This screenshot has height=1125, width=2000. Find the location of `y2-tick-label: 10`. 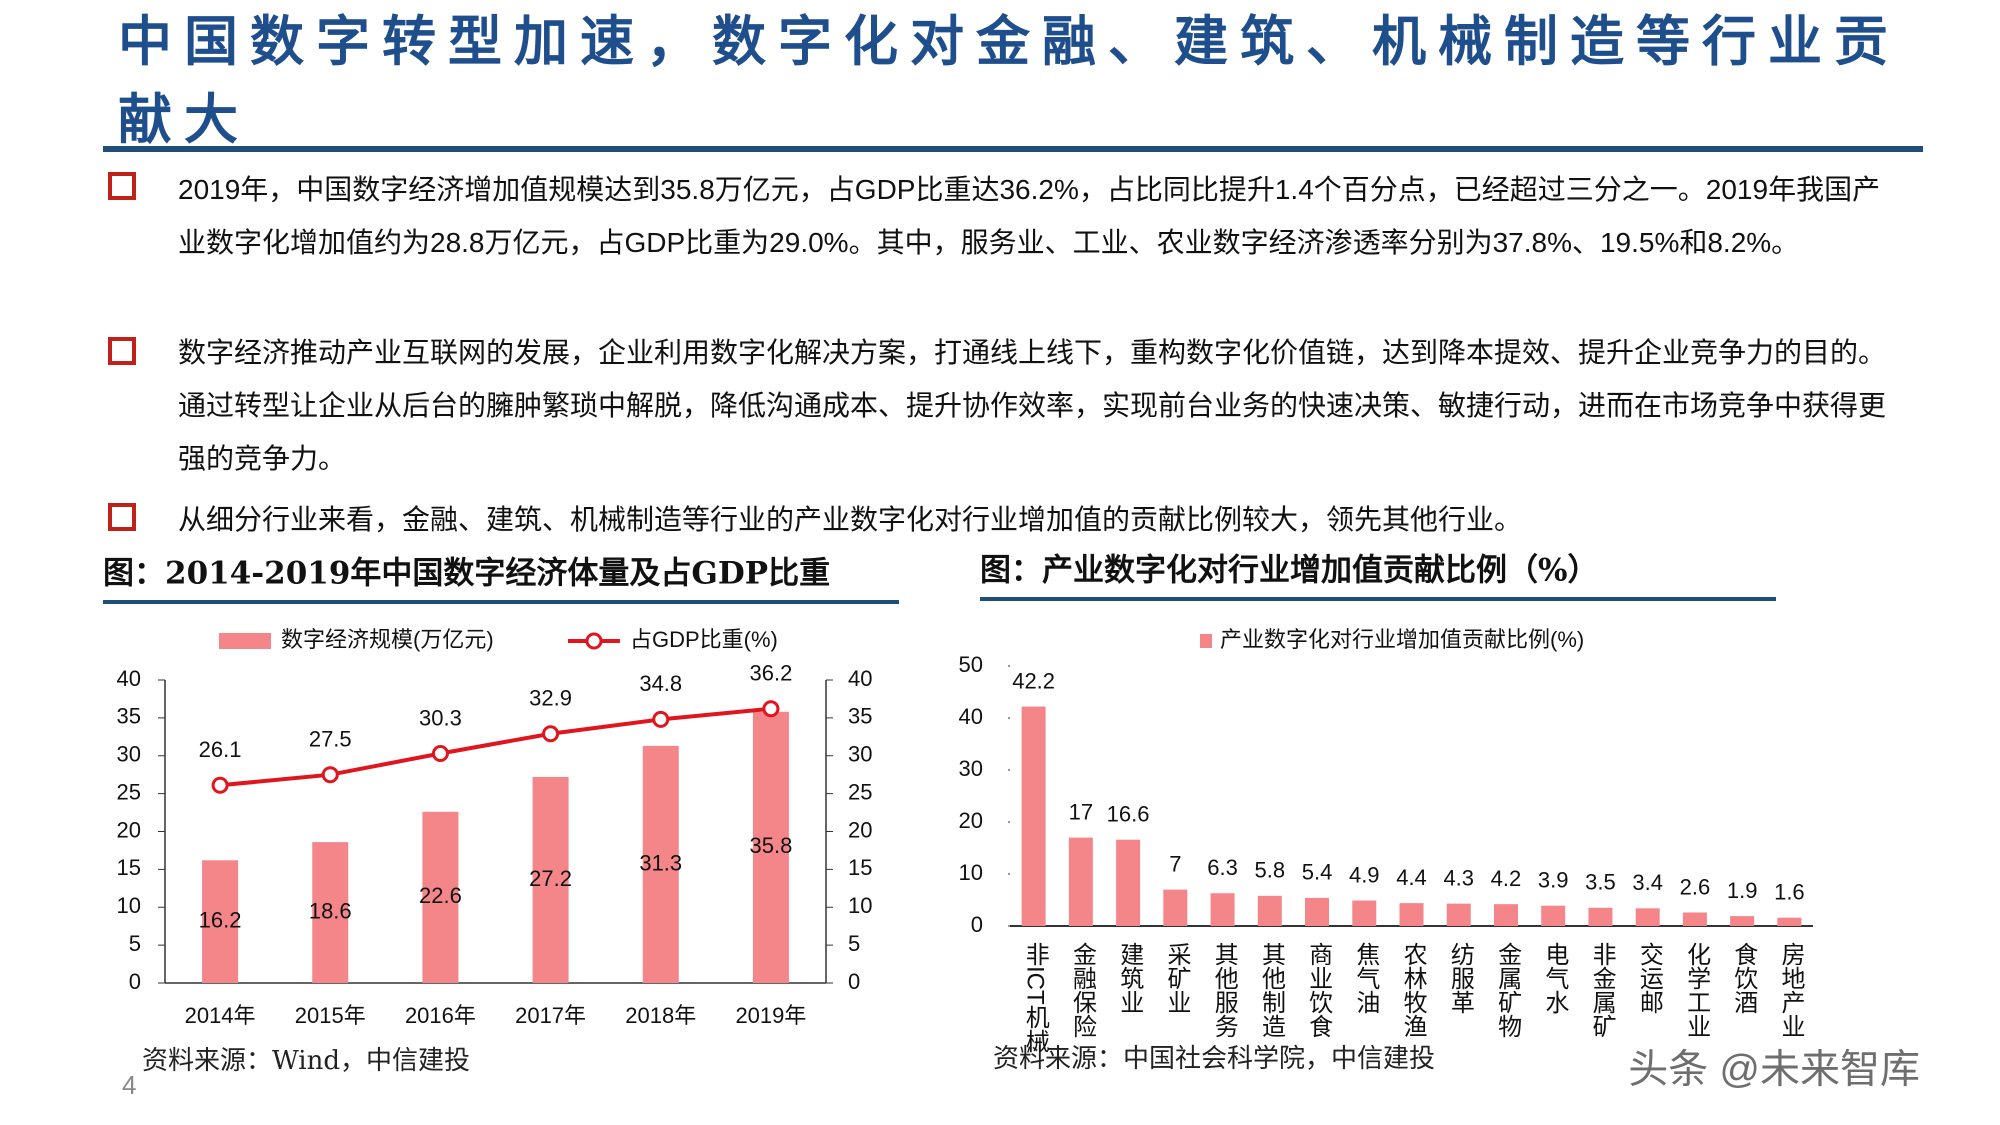

y2-tick-label: 10 is located at coordinates (860, 905).